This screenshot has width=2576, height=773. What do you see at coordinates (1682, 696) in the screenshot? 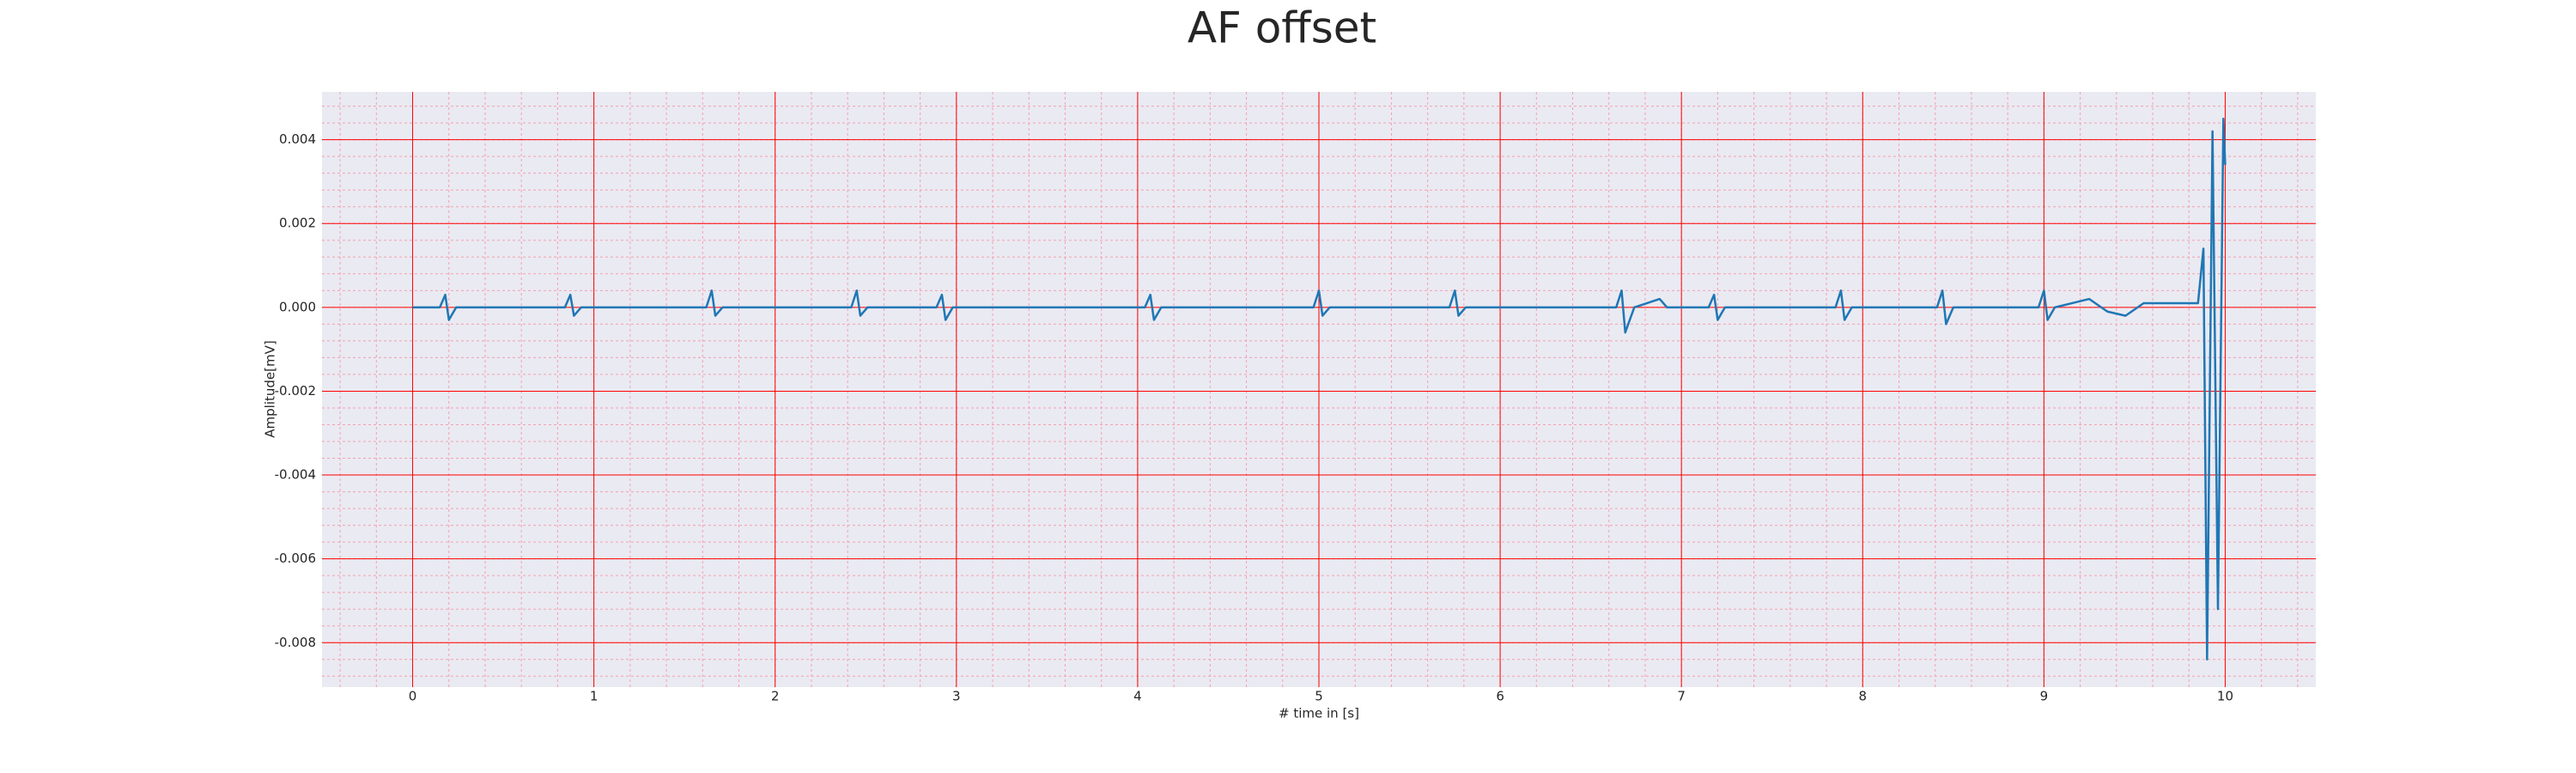
I see `x-tick-label: 7` at bounding box center [1682, 696].